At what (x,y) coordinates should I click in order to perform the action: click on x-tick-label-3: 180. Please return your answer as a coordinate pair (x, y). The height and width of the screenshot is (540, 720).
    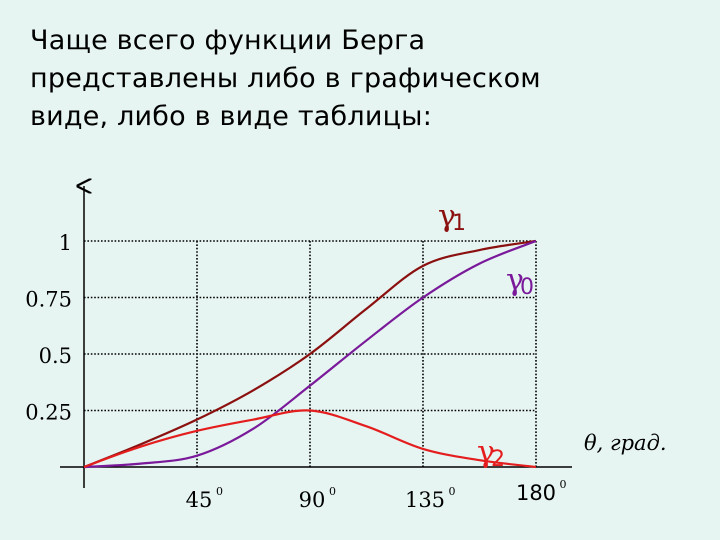
    Looking at the image, I should click on (536, 493).